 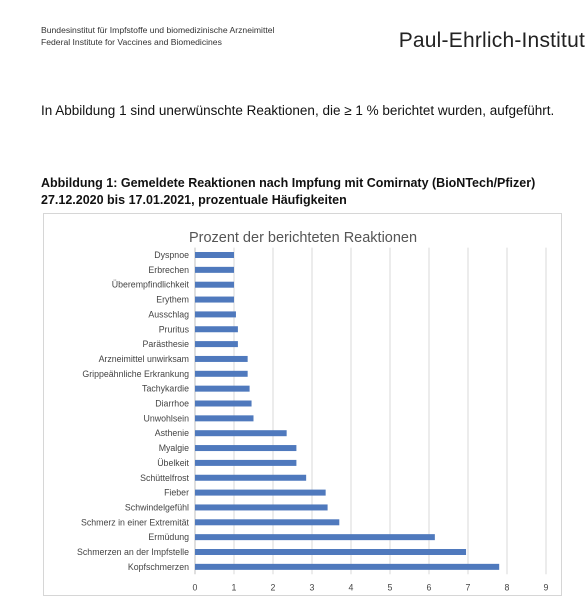 What do you see at coordinates (491, 40) in the screenshot?
I see `institute-logo-text: Paul-Ehrlich-Institut` at bounding box center [491, 40].